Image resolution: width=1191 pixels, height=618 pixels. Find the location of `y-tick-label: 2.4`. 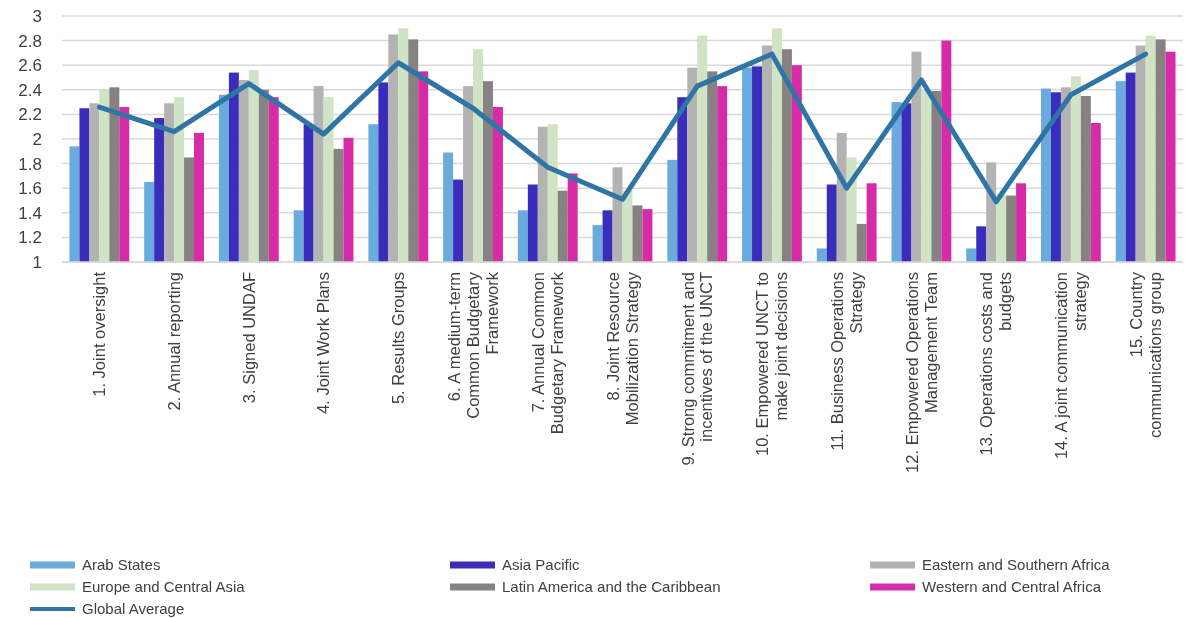

y-tick-label: 2.4 is located at coordinates (30, 90).